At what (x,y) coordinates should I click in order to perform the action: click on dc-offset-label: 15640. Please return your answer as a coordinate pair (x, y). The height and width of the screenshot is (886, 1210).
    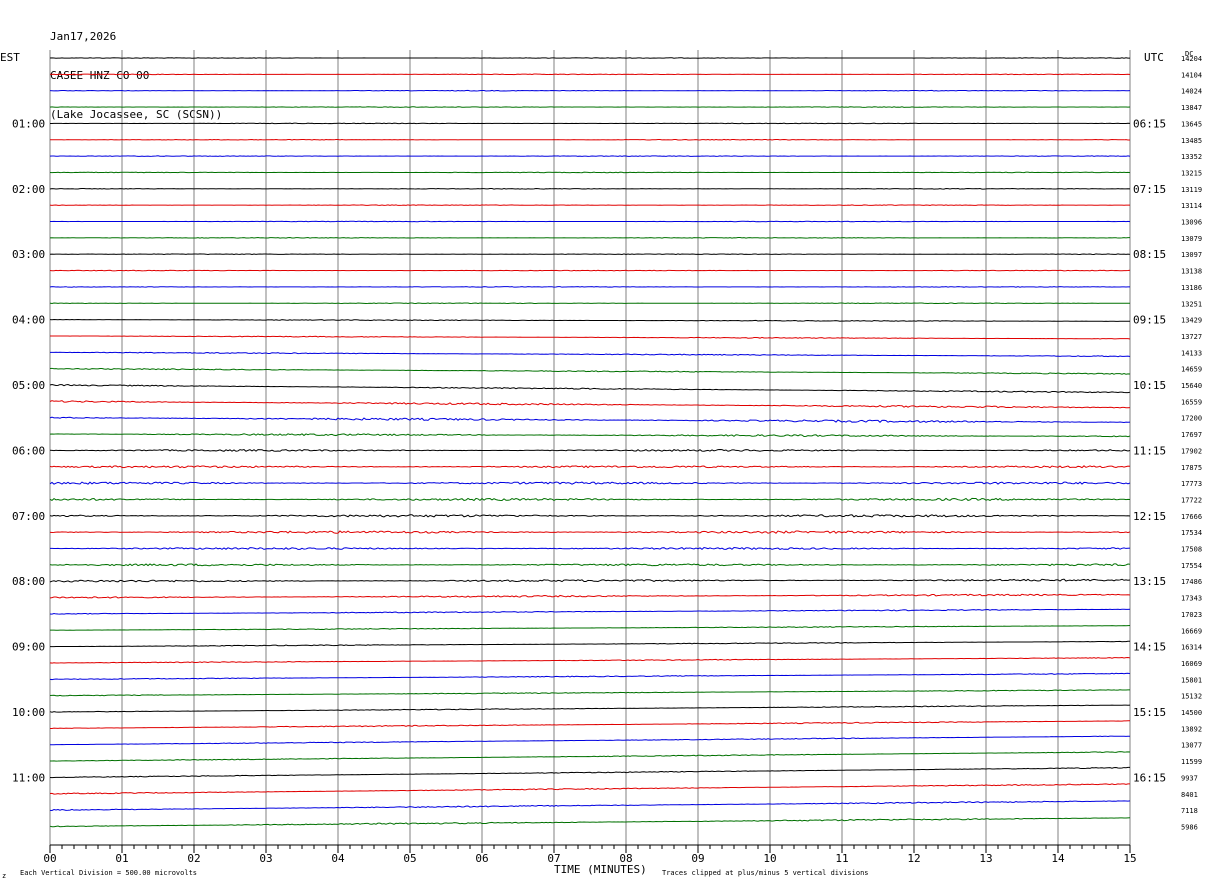
    Looking at the image, I should click on (1191, 386).